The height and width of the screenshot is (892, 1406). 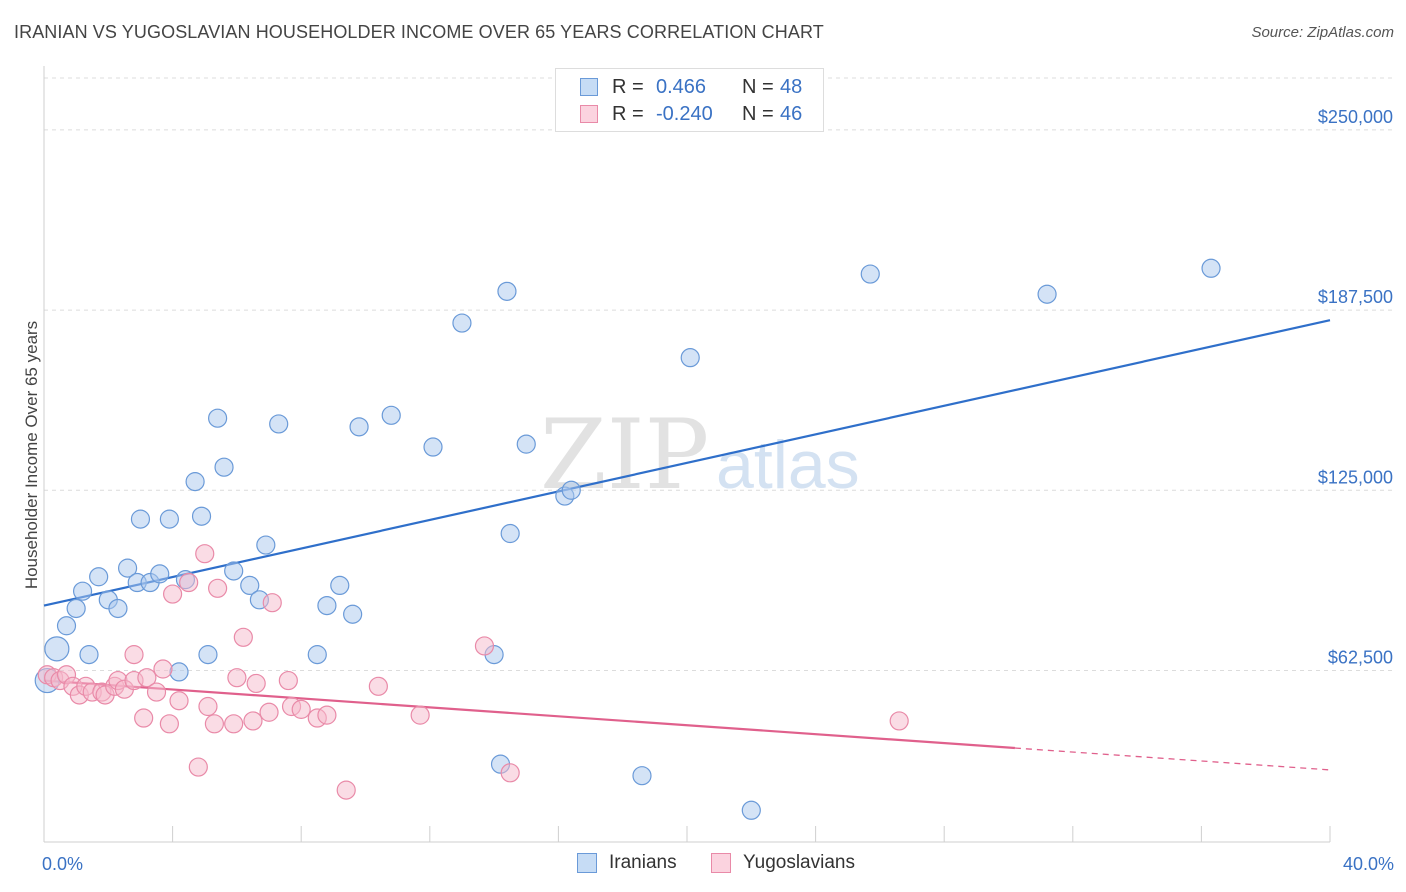 I want to click on watermark: ZIP atlas, so click(x=700, y=455).